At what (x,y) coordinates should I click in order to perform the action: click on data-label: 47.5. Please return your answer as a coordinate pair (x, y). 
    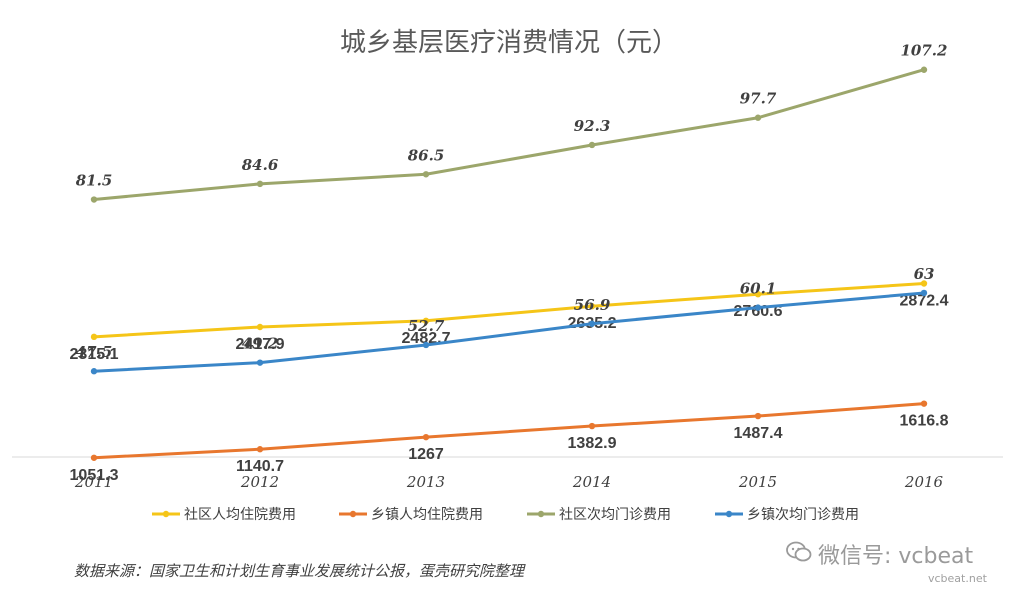
    Looking at the image, I should click on (94, 352).